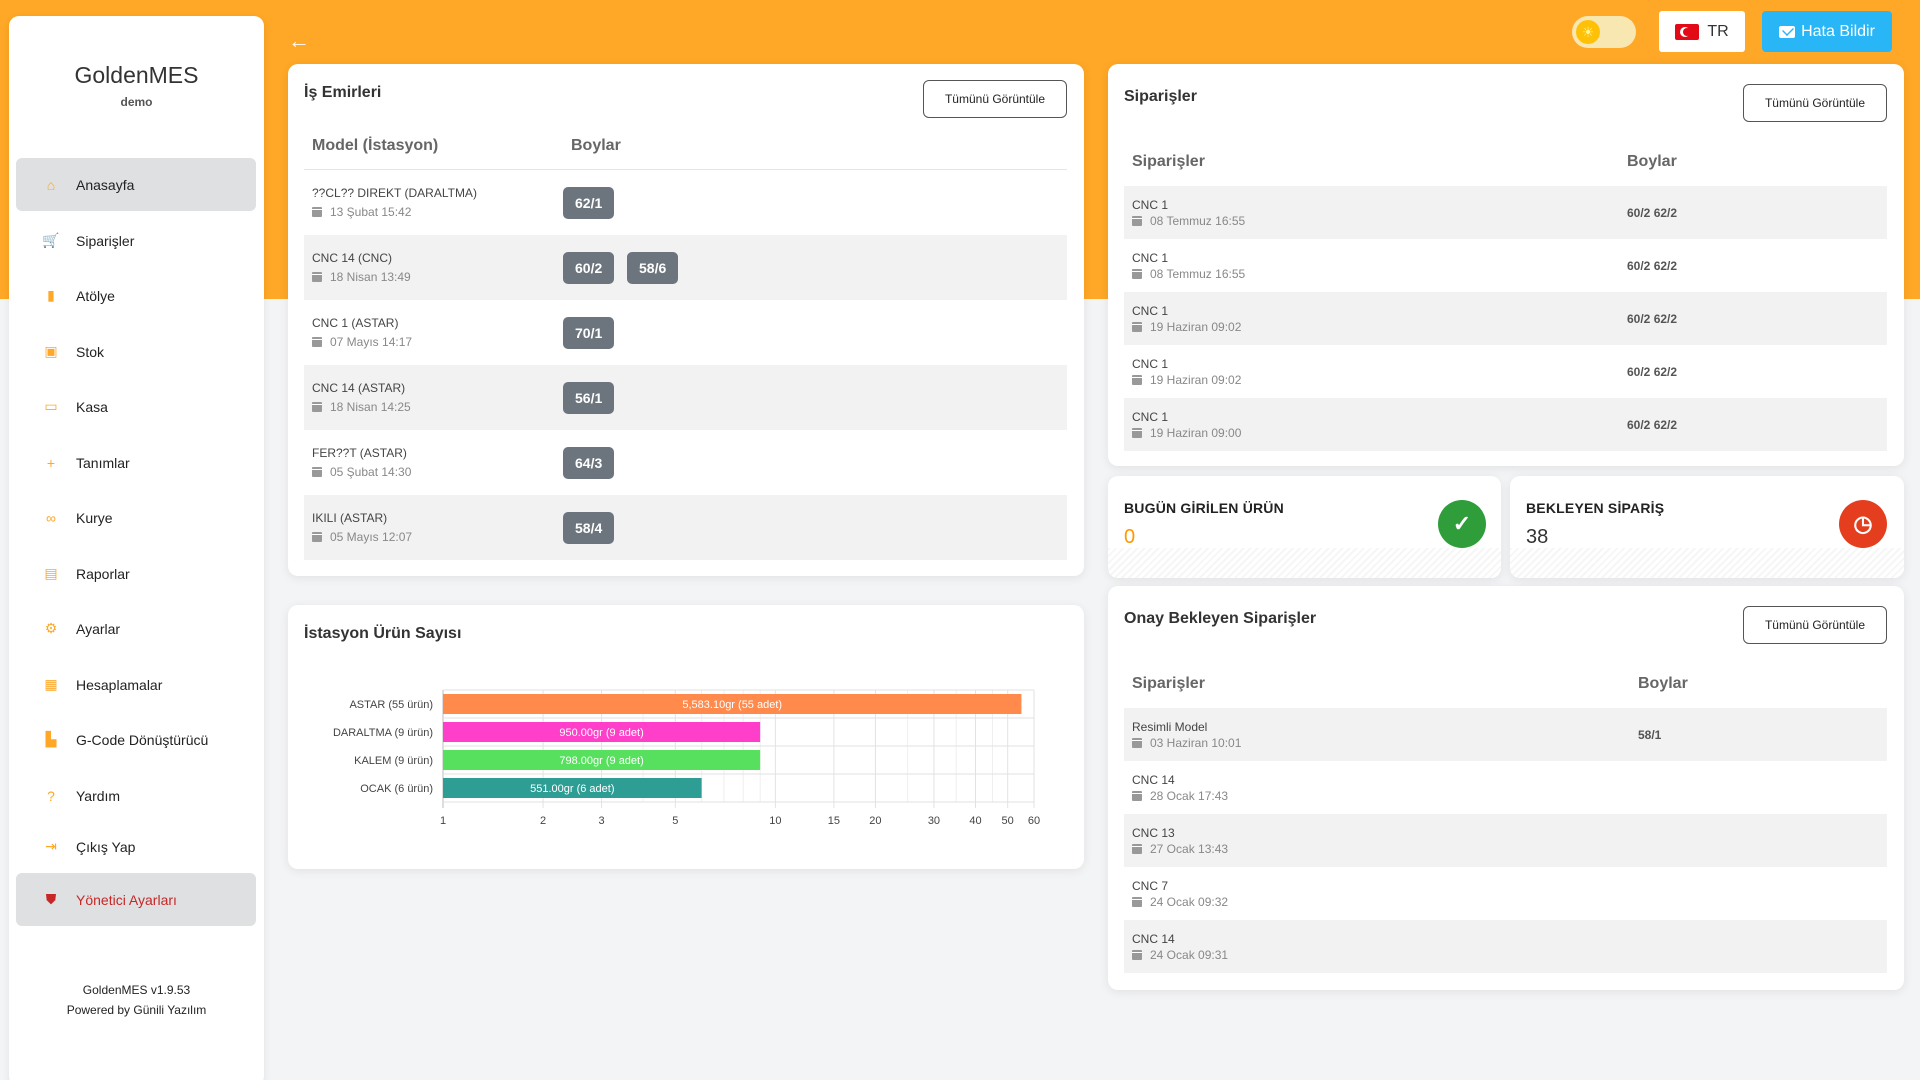 The height and width of the screenshot is (1080, 1920). Describe the element at coordinates (653, 267) in the screenshot. I see `size-badge: 58/6` at that location.